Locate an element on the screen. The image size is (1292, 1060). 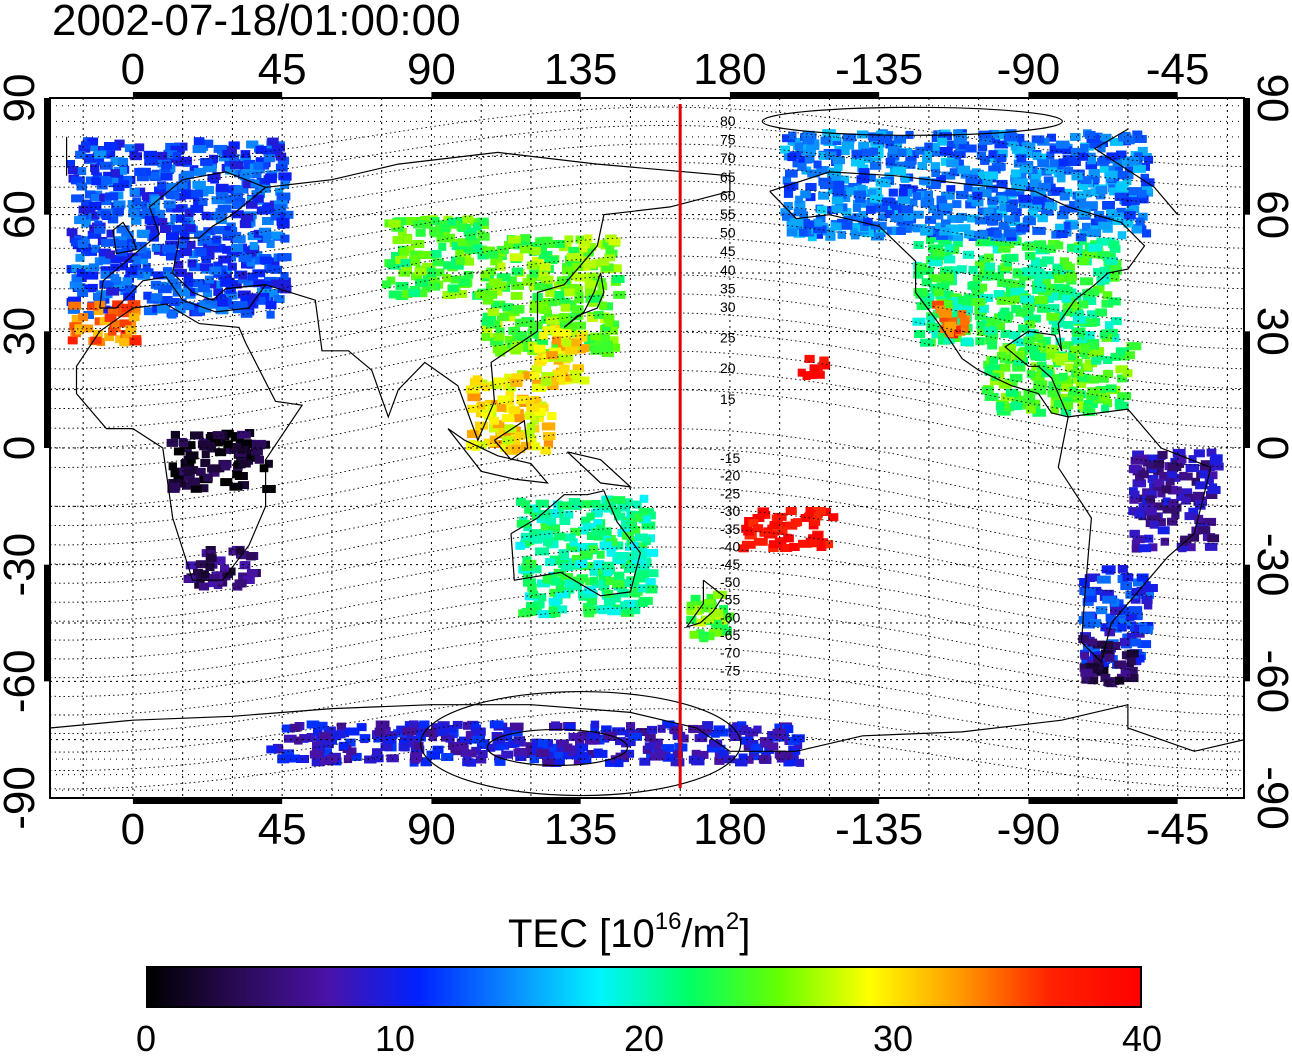
mag-lat-label-1: 75 is located at coordinates (728, 140).